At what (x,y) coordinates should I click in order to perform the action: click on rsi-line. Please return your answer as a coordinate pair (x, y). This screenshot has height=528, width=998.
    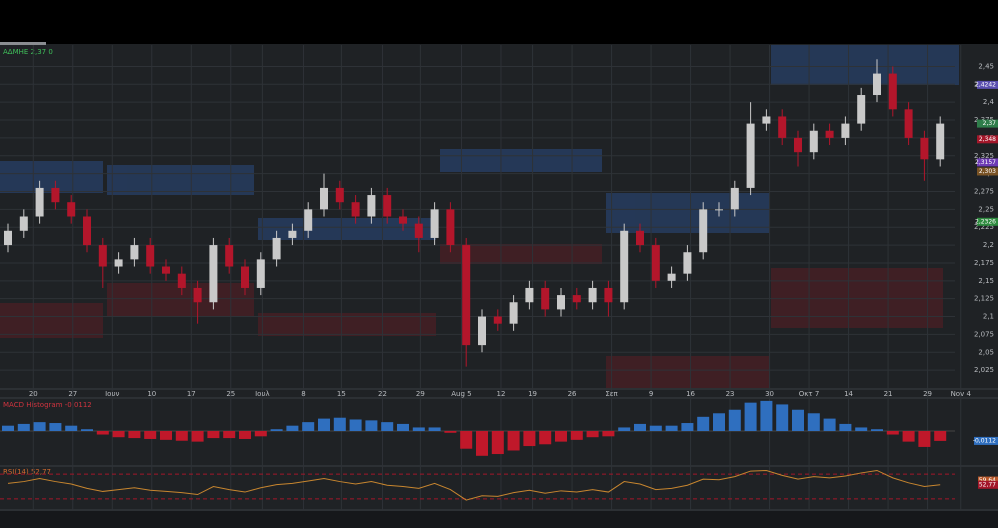
    Looking at the image, I should click on (474, 485).